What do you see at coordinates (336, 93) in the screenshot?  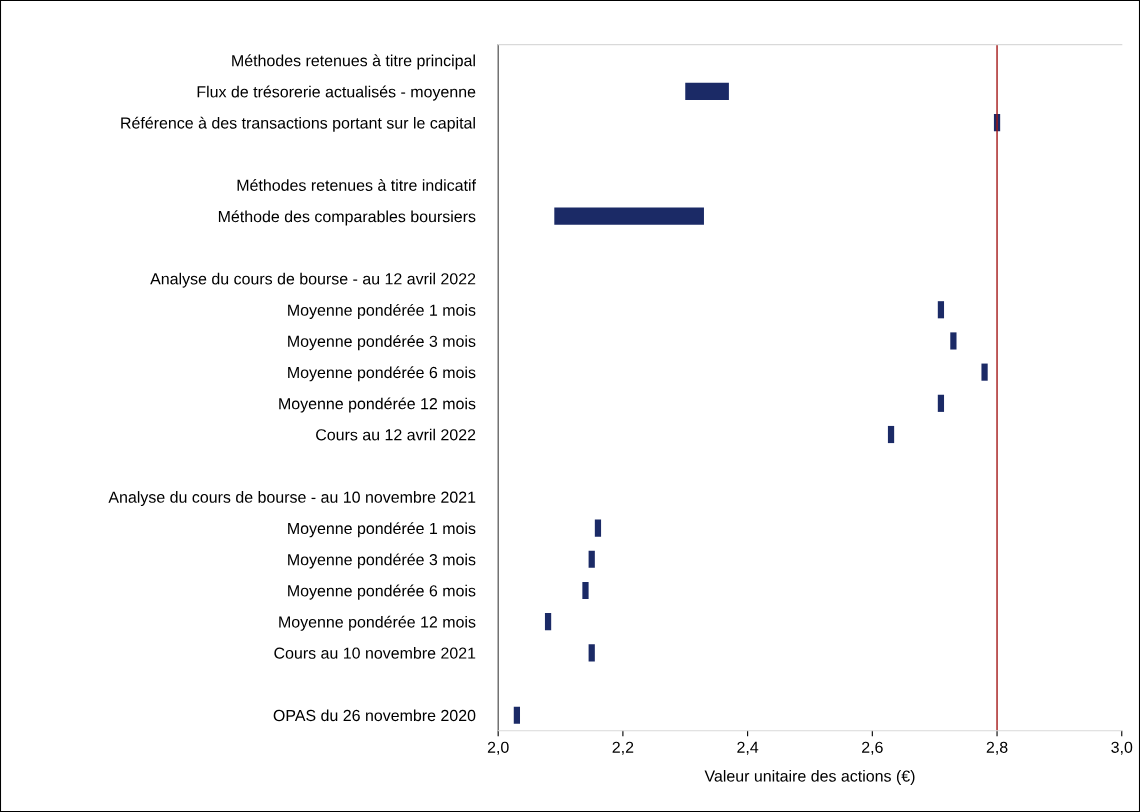 I see `y-tick-label: Flux de trésorerie actualisés - moyenne` at bounding box center [336, 93].